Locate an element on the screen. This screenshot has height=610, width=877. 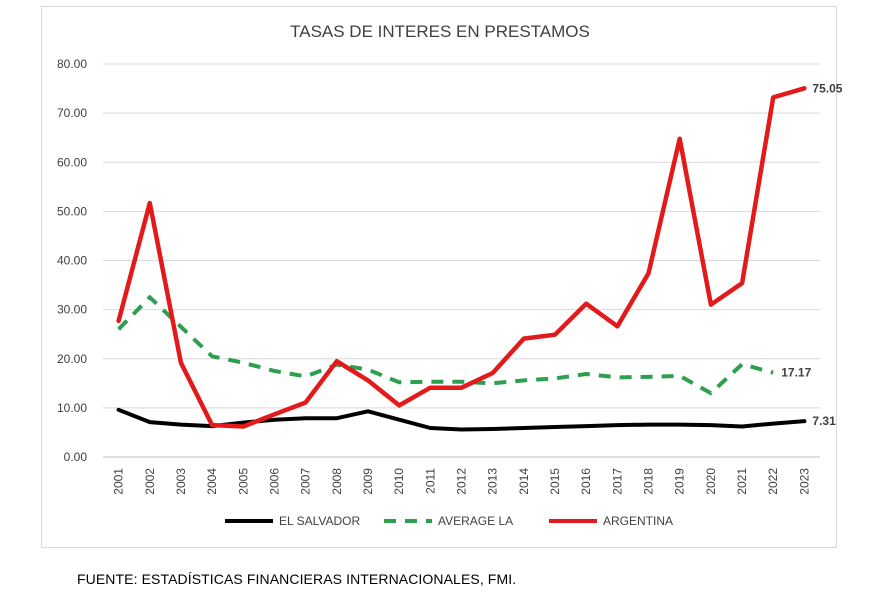
x-tick-label: 2022 is located at coordinates (773, 481).